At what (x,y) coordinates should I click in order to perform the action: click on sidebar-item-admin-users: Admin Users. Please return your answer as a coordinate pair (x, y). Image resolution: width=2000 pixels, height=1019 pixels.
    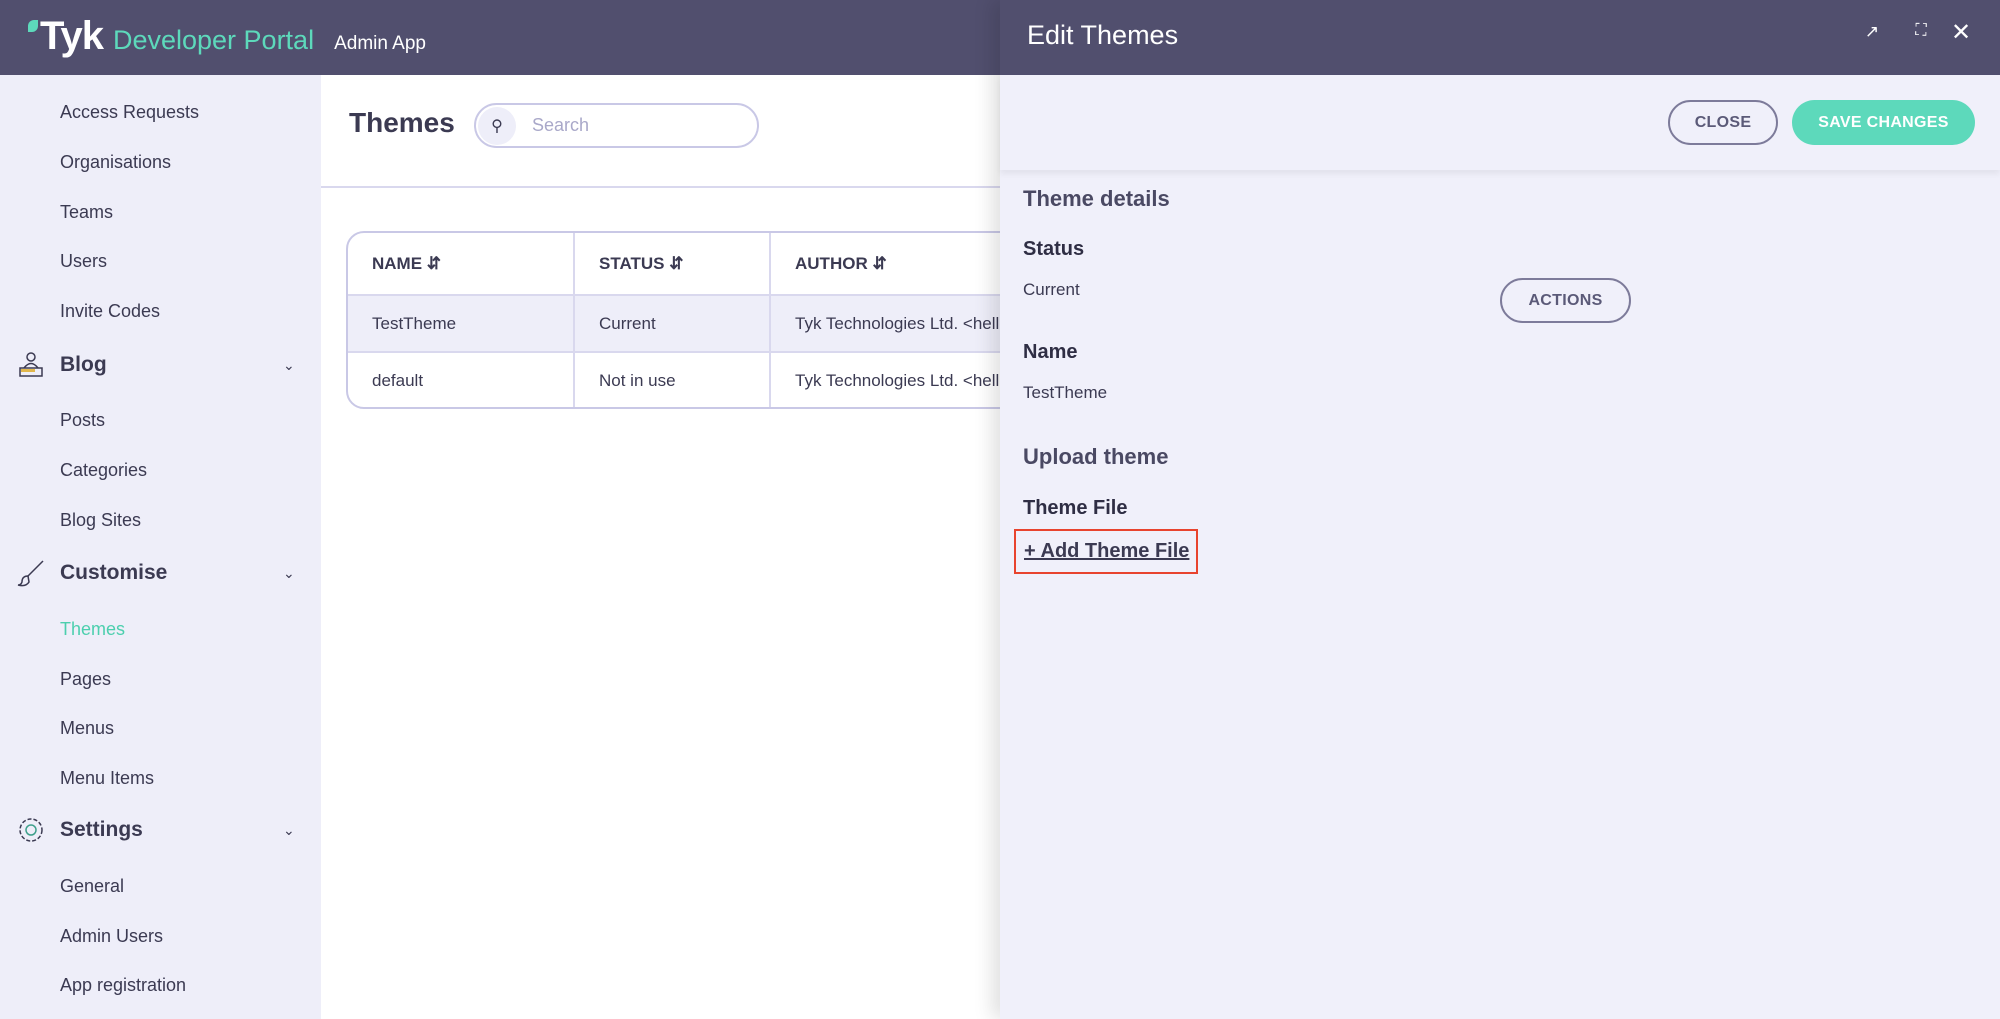
    Looking at the image, I should click on (112, 936).